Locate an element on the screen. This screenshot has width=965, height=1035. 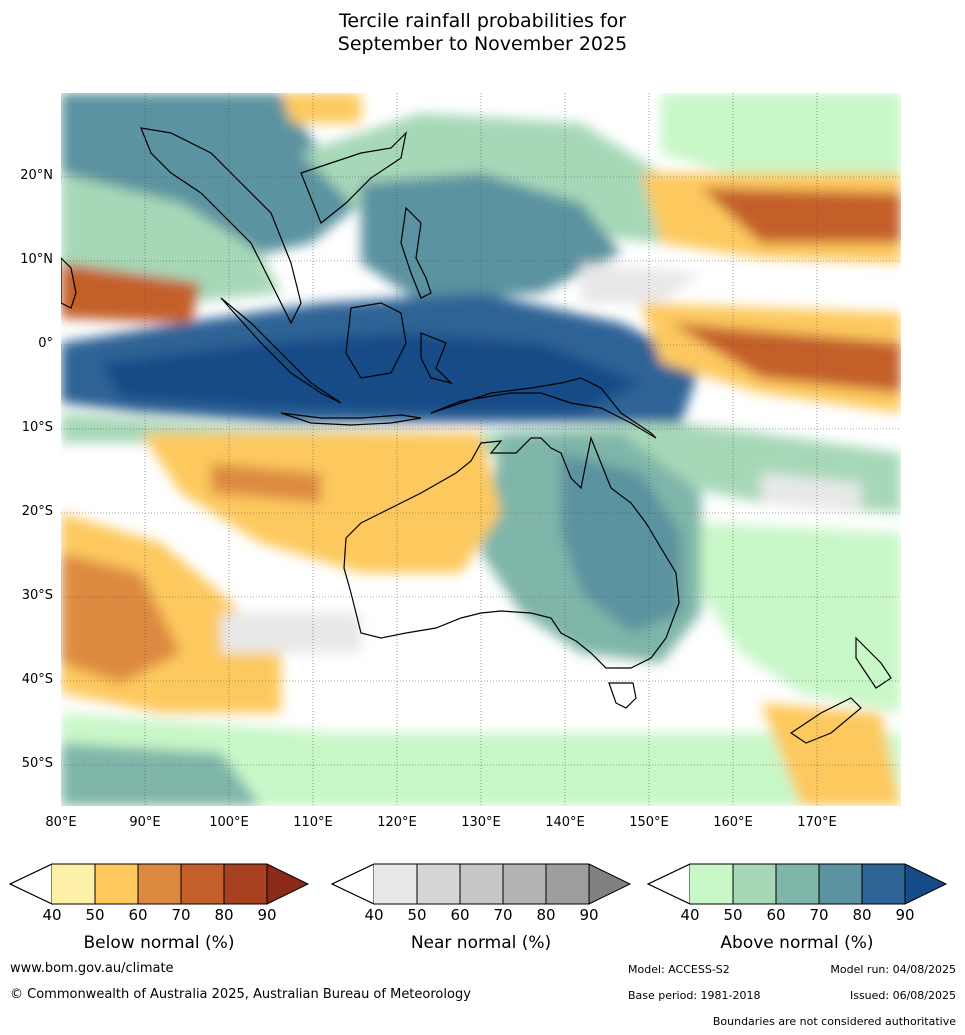
field-below-ne is located at coordinates (801, 215).